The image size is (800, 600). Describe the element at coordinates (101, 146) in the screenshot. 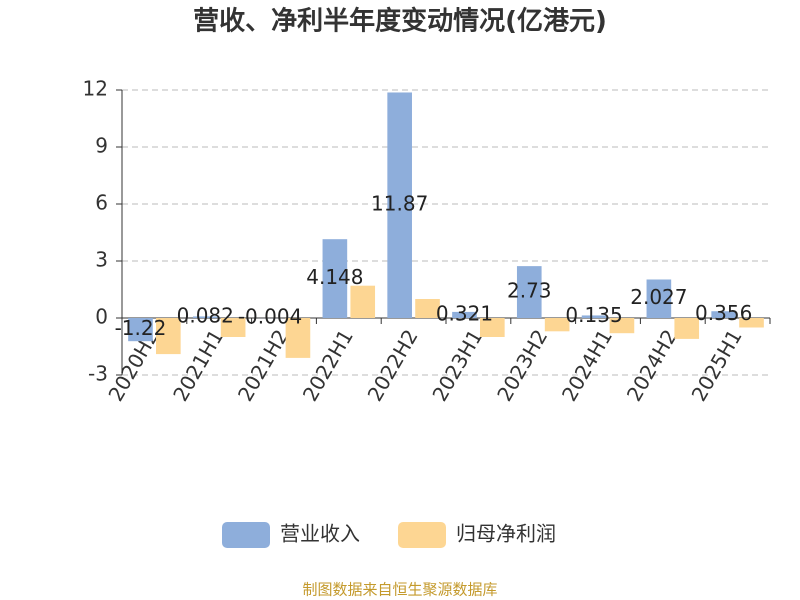

I see `y-tick-label: 9` at that location.